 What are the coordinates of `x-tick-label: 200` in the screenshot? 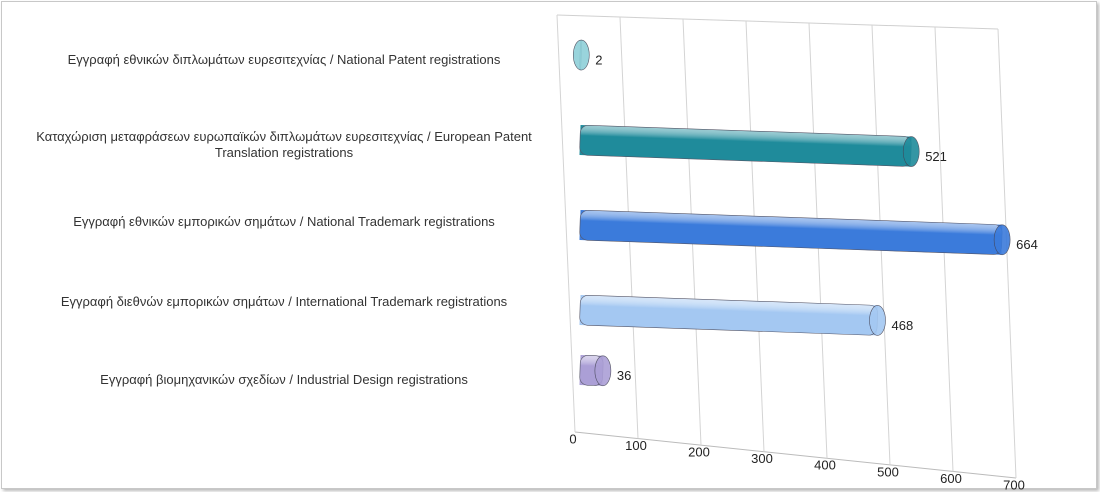 It's located at (699, 452).